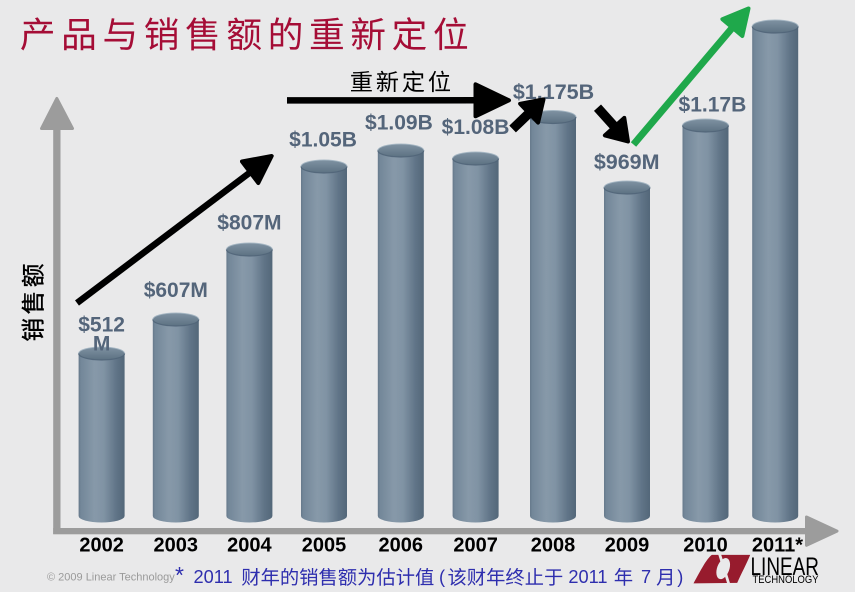  I want to click on svg-text: TECHNOLOGY, so click(786, 580).